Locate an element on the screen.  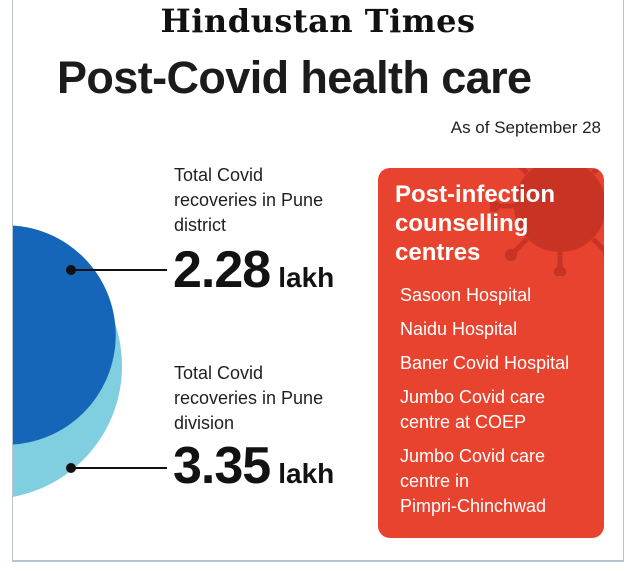
centre-item: Baner Covid Hospital is located at coordinates (484, 363).